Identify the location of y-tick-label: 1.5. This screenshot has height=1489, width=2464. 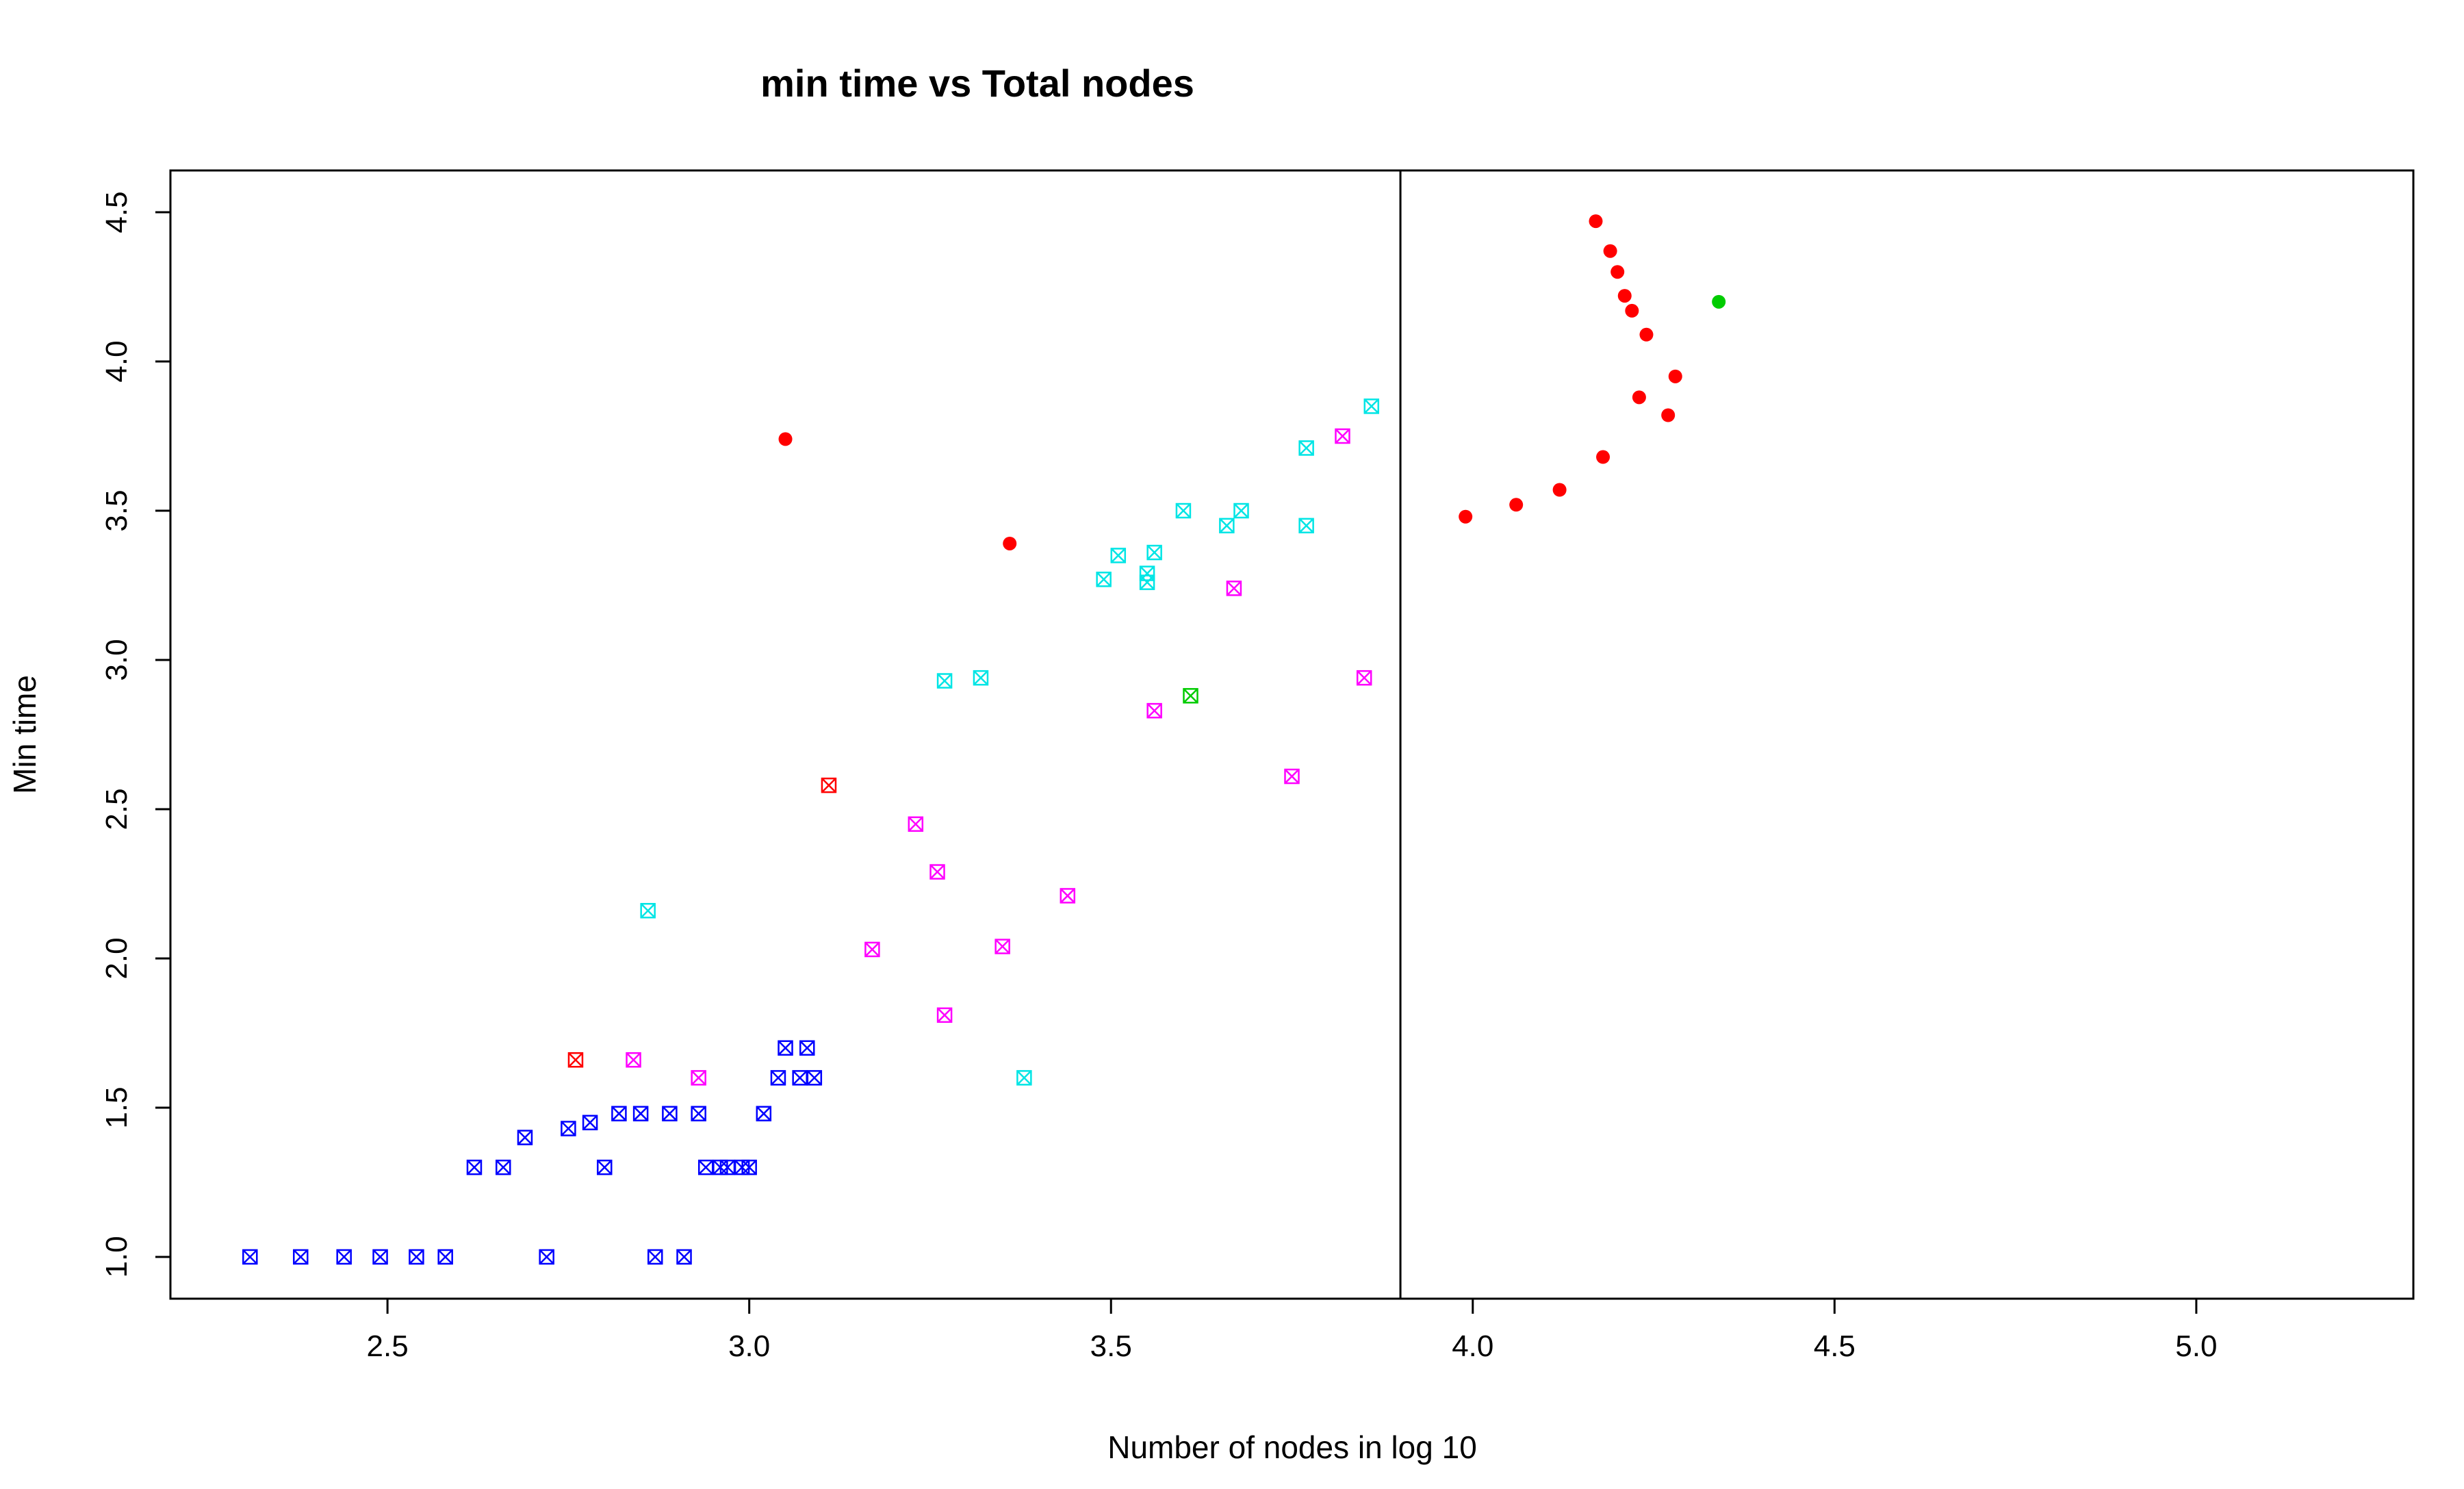
(117, 1107).